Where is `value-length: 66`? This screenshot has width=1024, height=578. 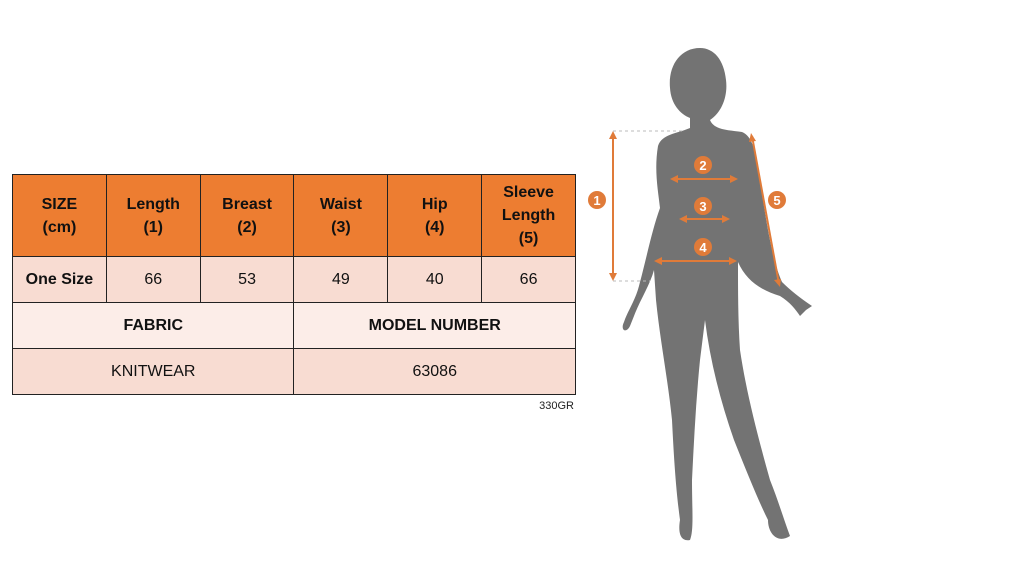 value-length: 66 is located at coordinates (153, 279).